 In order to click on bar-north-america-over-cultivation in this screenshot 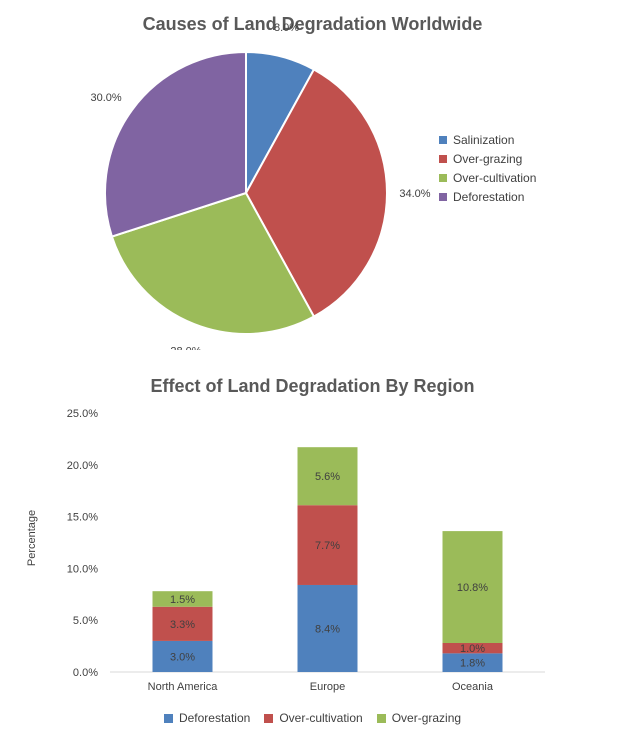, I will do `click(182, 623)`.